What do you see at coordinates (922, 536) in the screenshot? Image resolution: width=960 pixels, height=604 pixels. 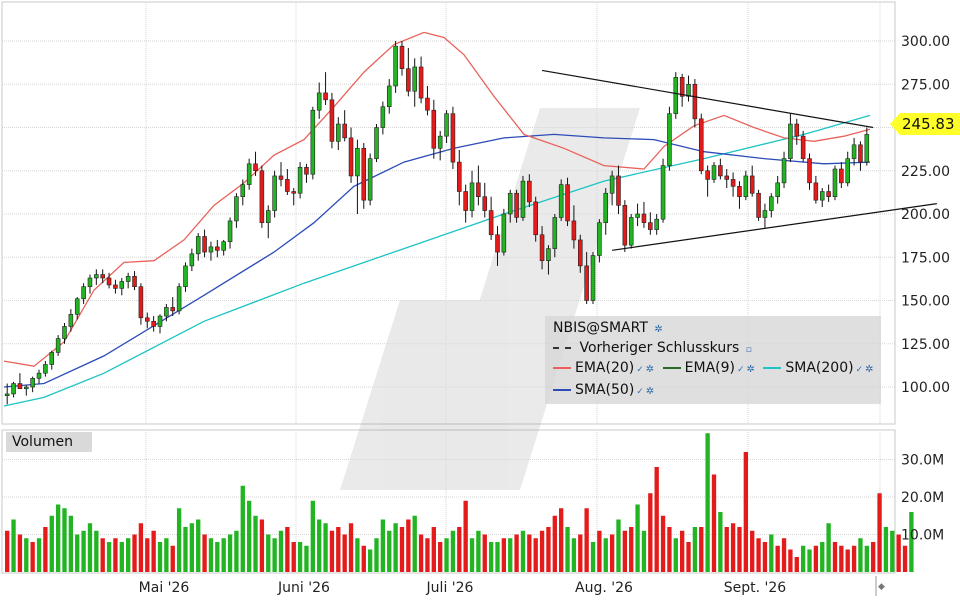 I see `volume-tick-label: 10.0M` at bounding box center [922, 536].